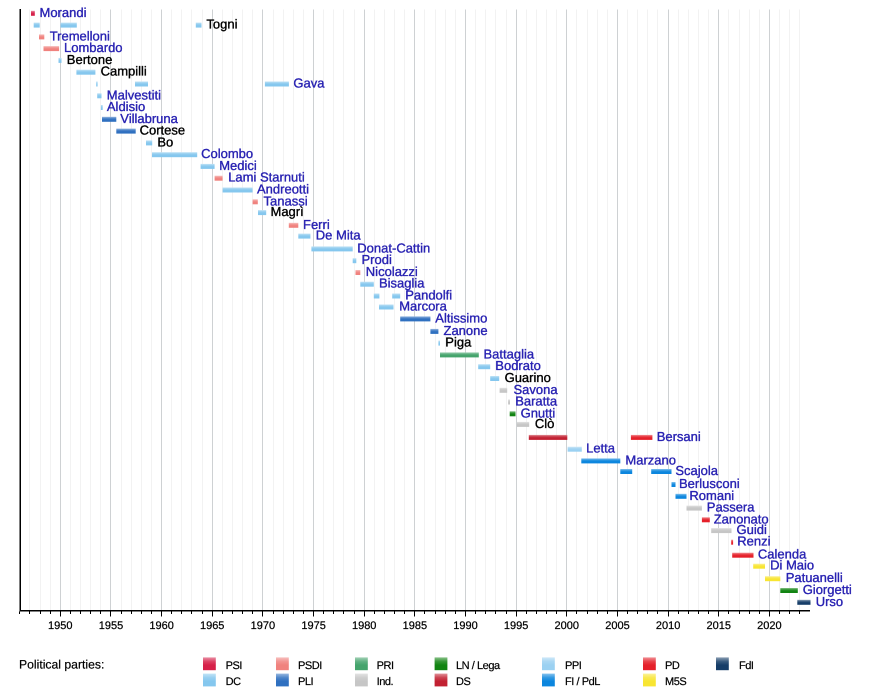 Image resolution: width=890 pixels, height=690 pixels. Describe the element at coordinates (463, 682) in the screenshot. I see `svg-text: DS` at that location.